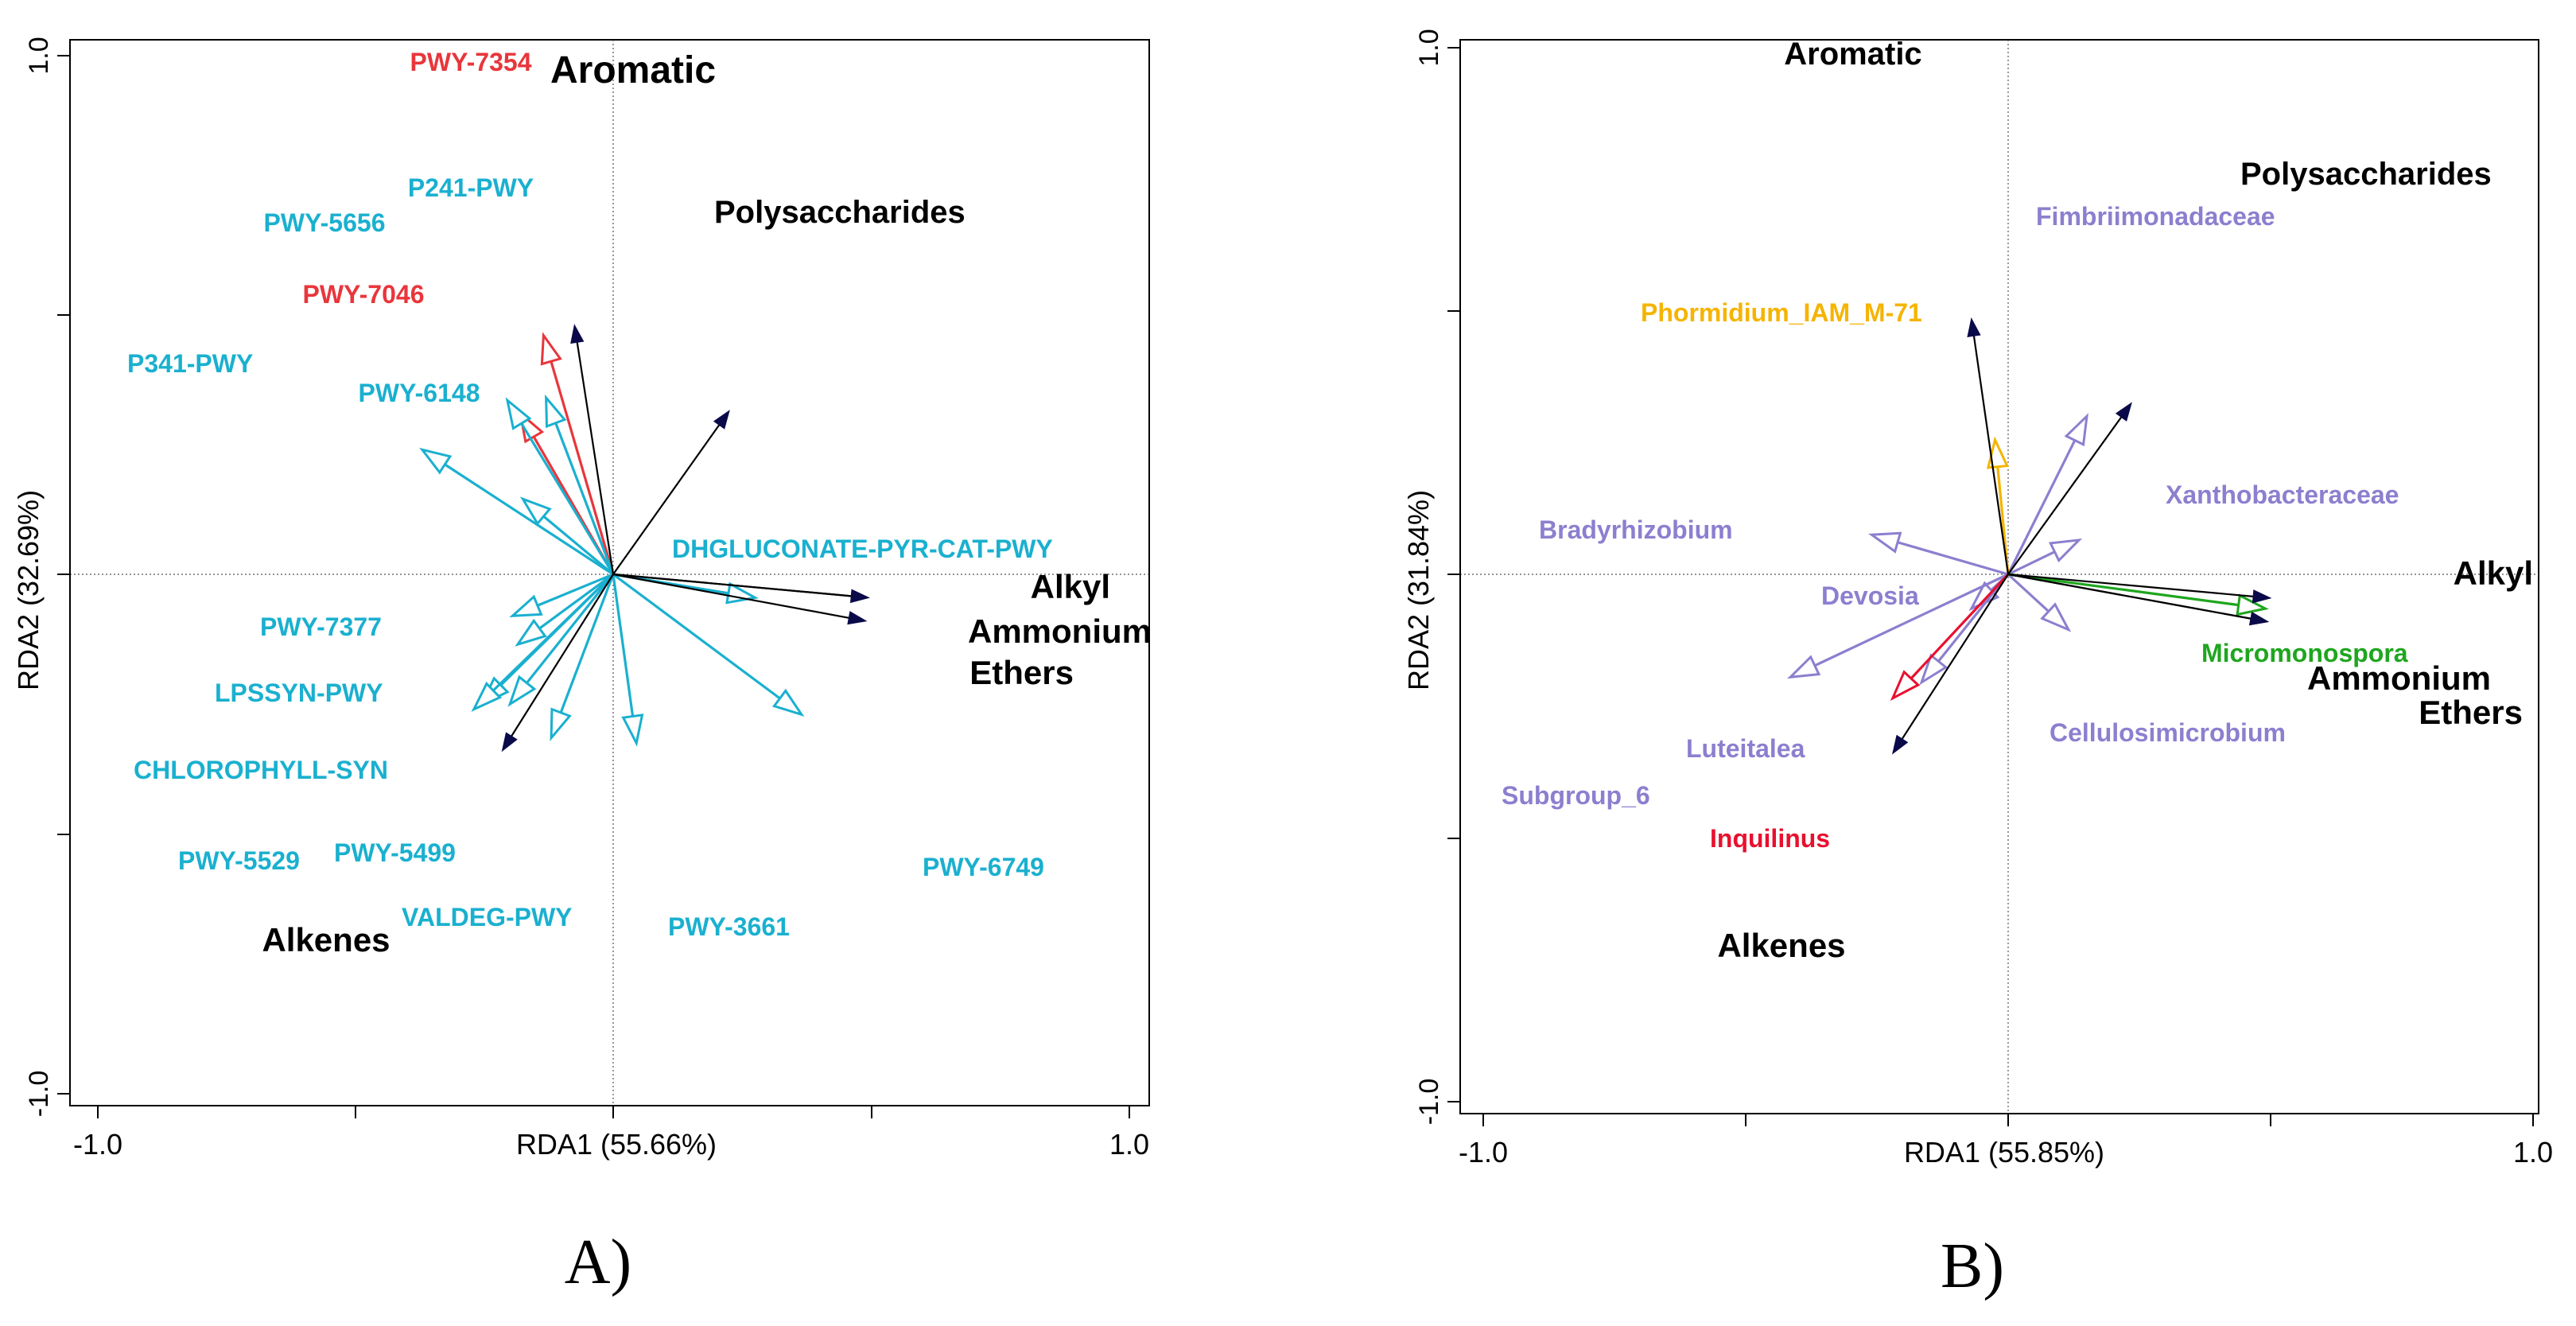 The width and height of the screenshot is (2576, 1326). I want to click on x-axis: -1.0 1.0 RDA1 (55.66%), so click(611, 1133).